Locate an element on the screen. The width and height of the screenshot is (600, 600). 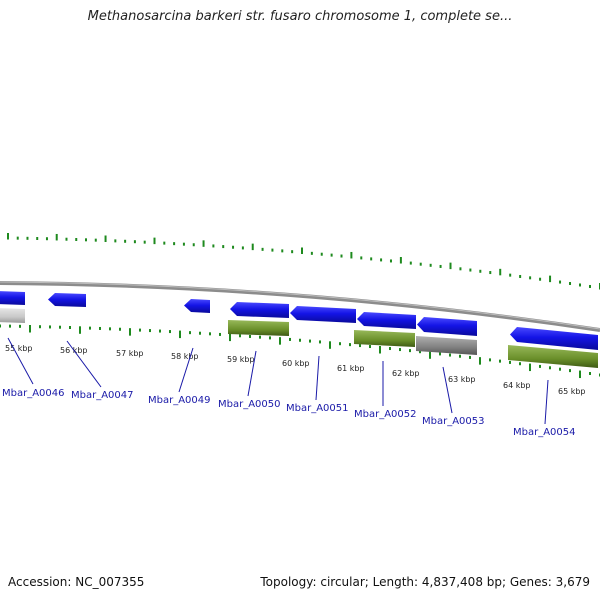
outer-tick-track is located at coordinates (303, 261).